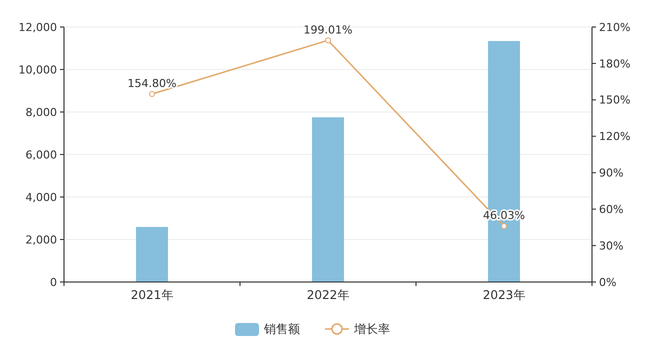  Describe the element at coordinates (152, 83) in the screenshot. I see `data-label: 154.80%` at that location.